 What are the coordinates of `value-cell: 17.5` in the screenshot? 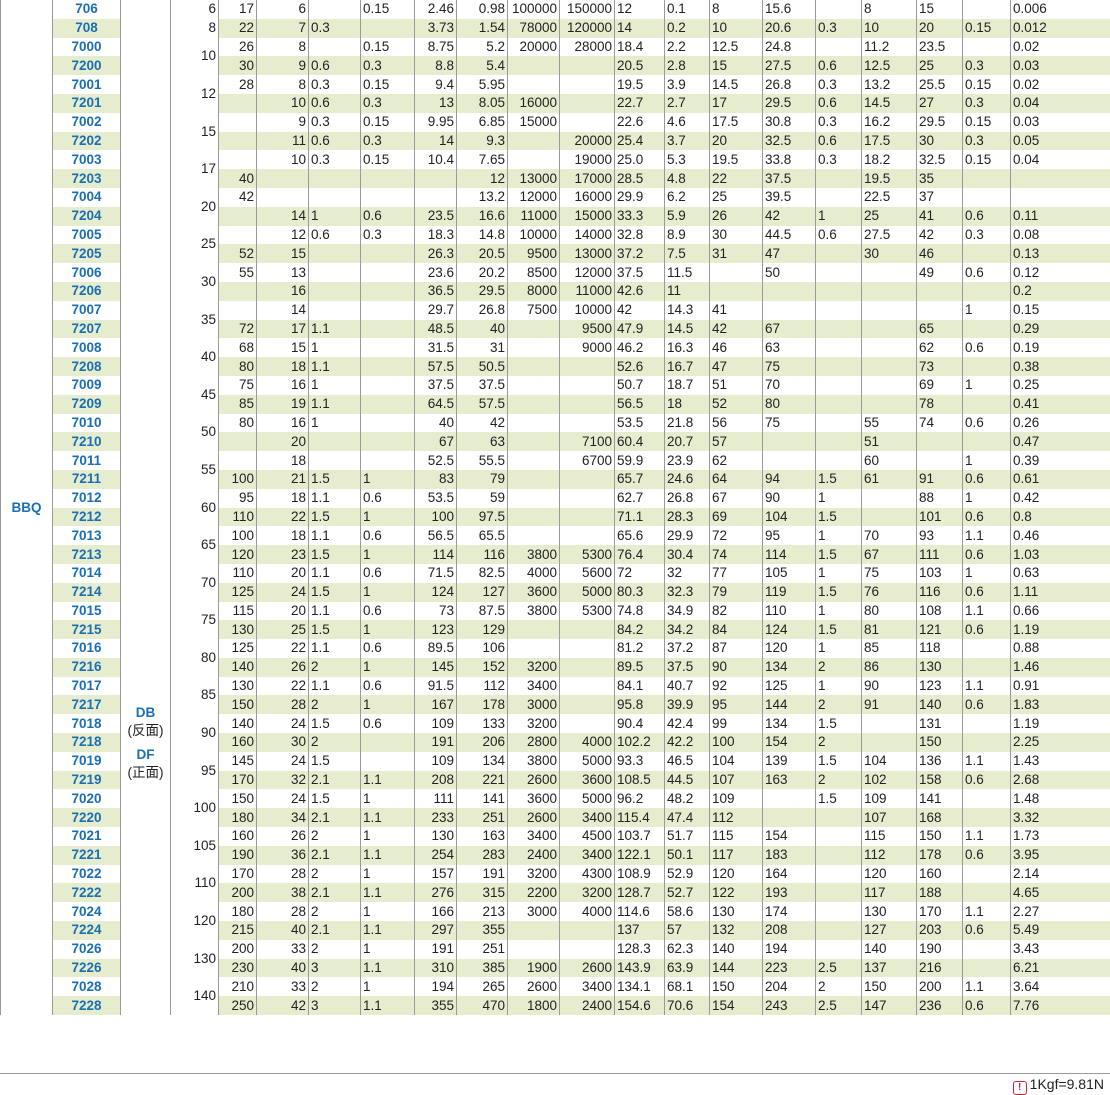 It's located at (736, 122).